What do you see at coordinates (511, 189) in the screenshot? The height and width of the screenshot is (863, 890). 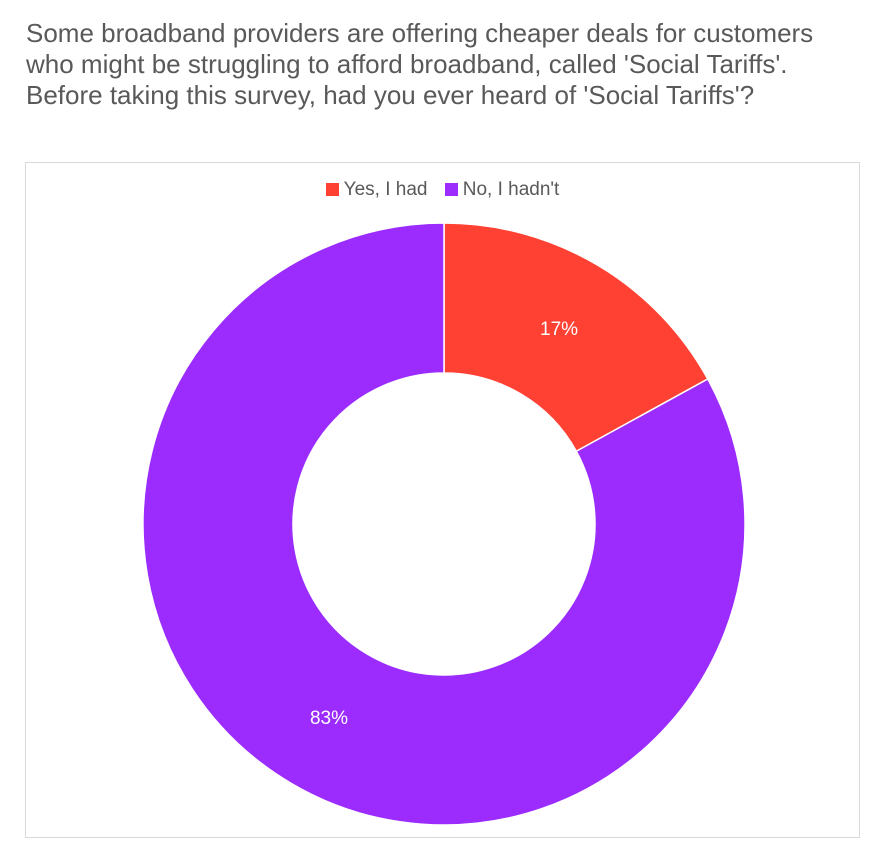 I see `legend-label-no: No, I hadn't` at bounding box center [511, 189].